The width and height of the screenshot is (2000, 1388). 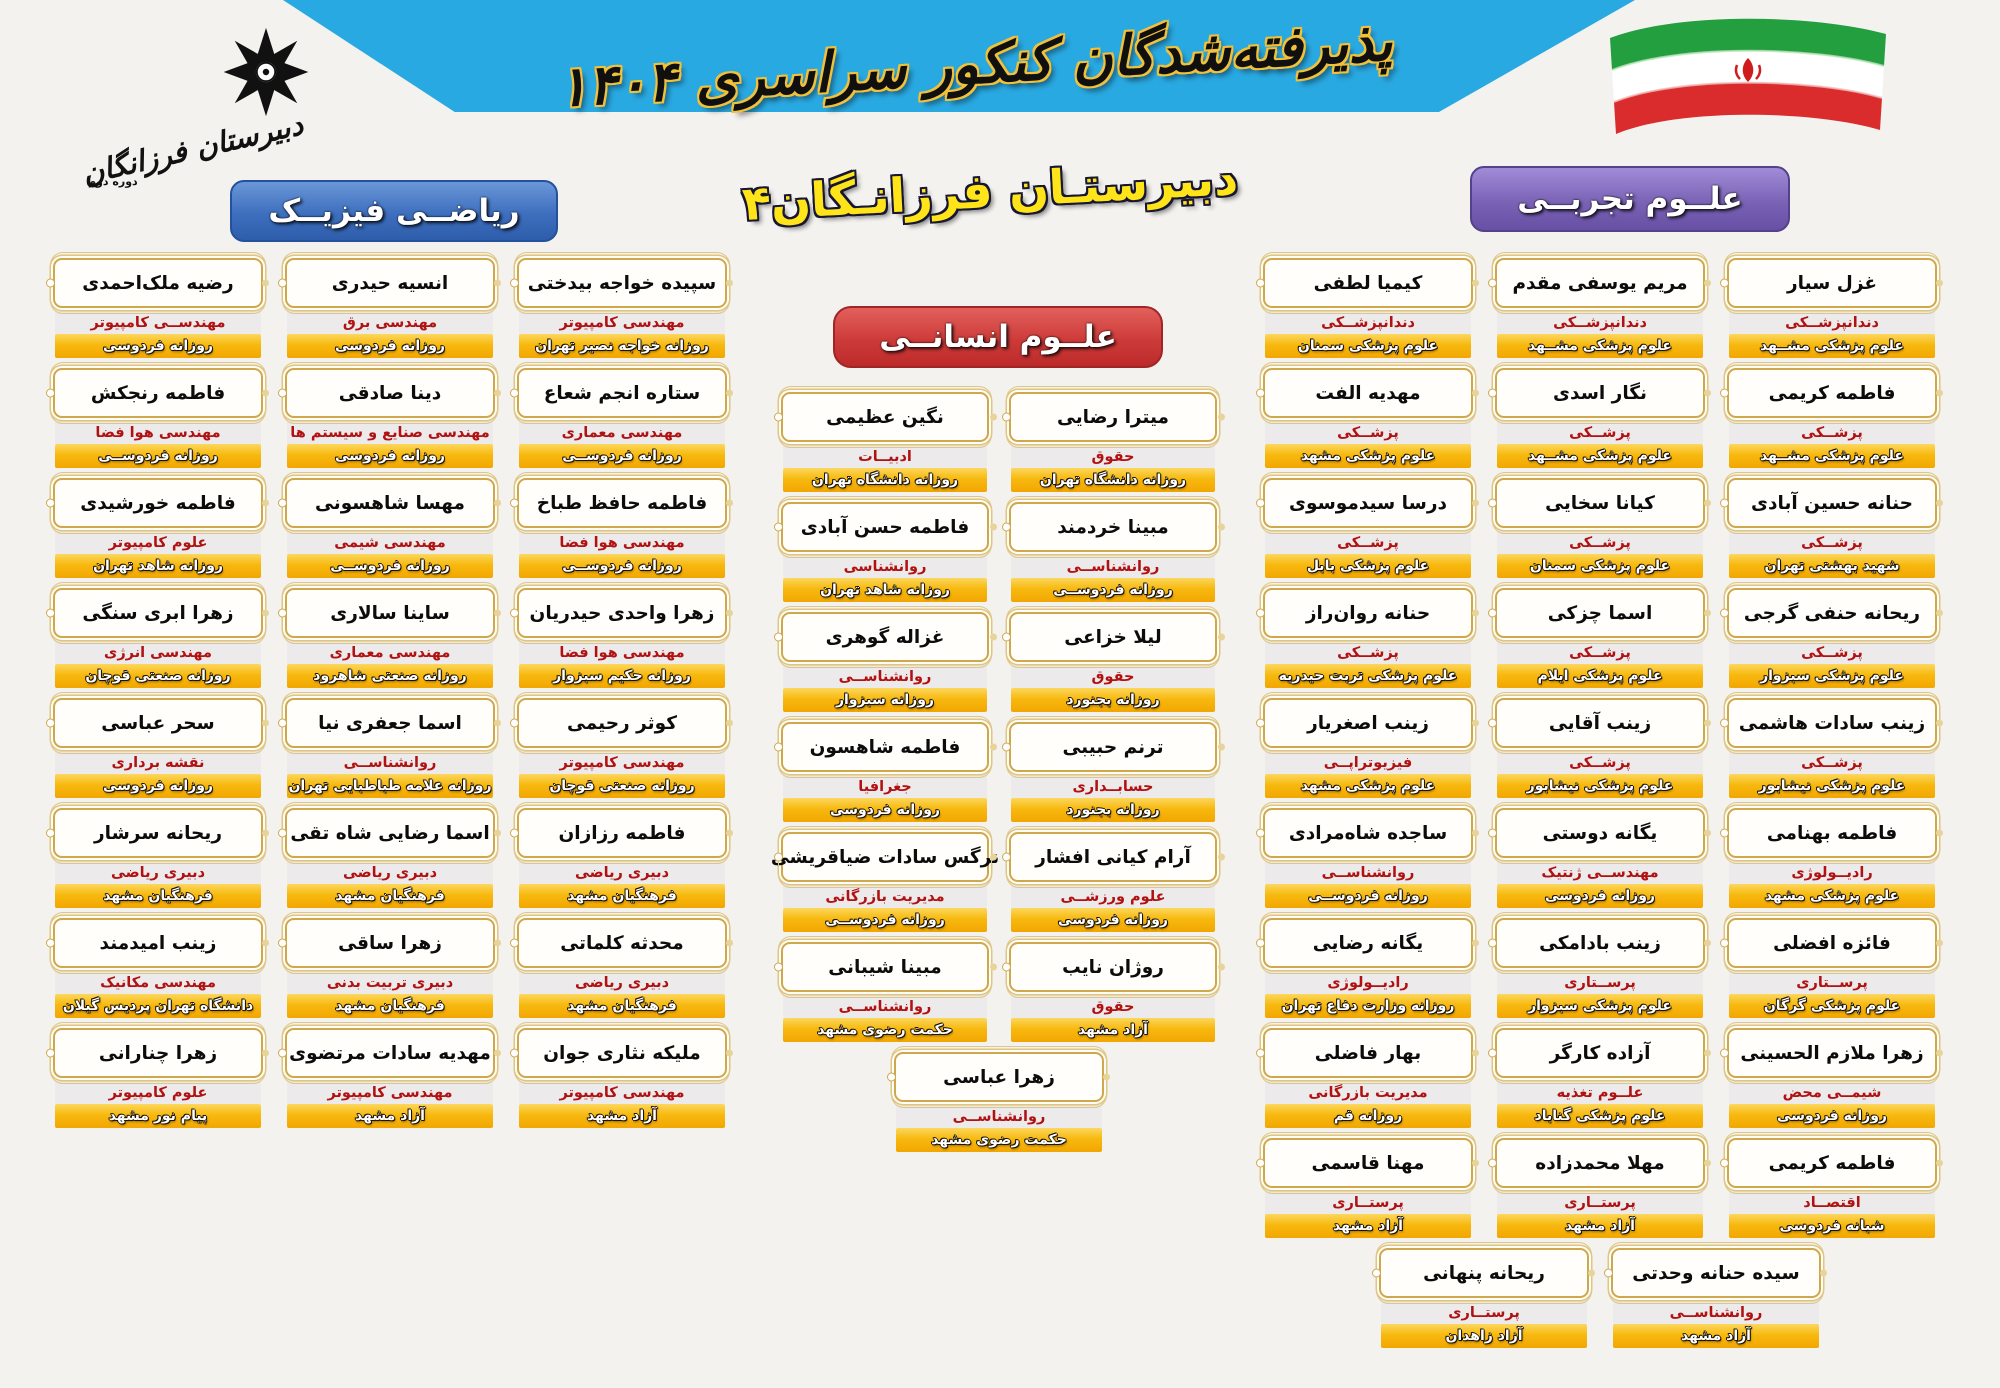 What do you see at coordinates (1113, 417) in the screenshot?
I see `student-name-frame: میترا رضایی` at bounding box center [1113, 417].